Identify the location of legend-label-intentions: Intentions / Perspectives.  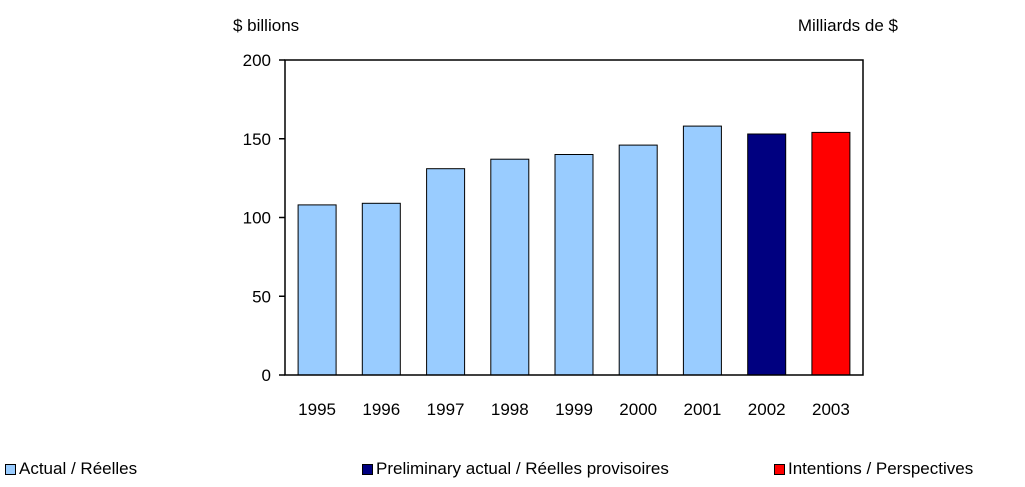
(881, 468).